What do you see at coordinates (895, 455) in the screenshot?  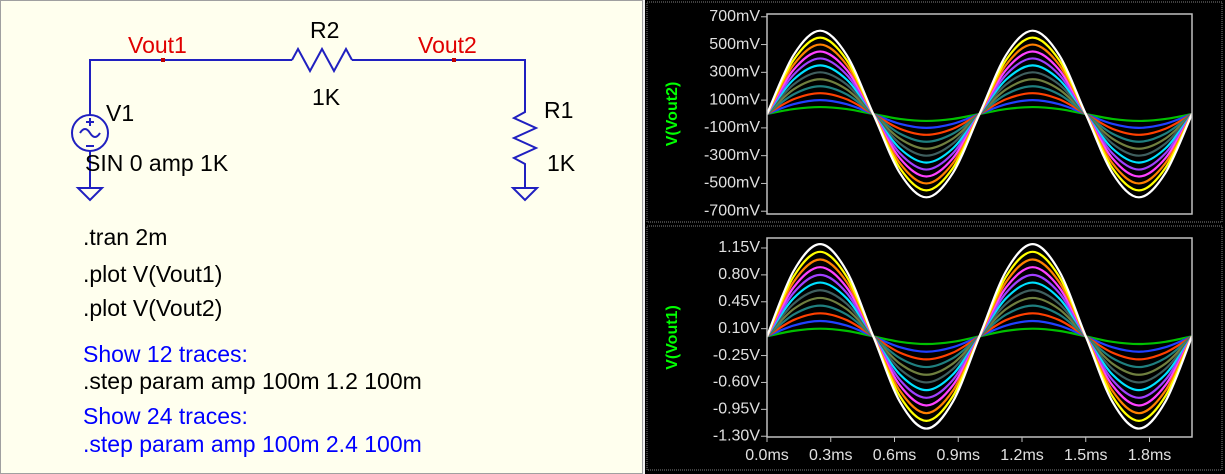 I see `x-tick-label: 0.6ms` at bounding box center [895, 455].